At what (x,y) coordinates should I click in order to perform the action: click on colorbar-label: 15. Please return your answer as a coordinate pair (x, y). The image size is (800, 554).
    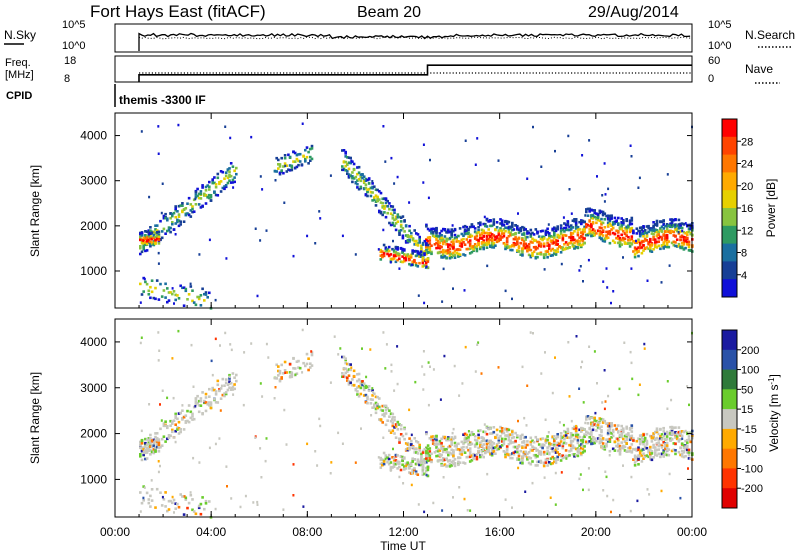
    Looking at the image, I should click on (747, 410).